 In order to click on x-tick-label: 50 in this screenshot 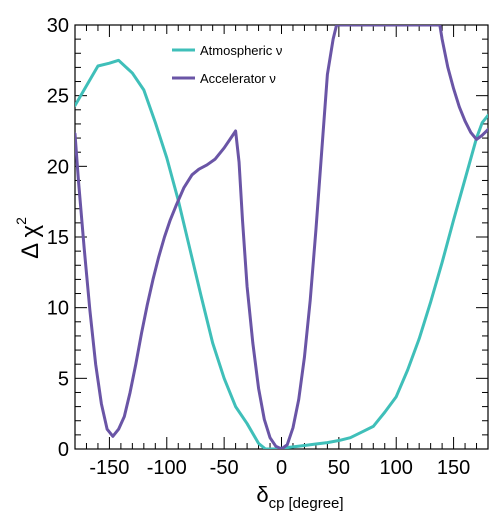, I will do `click(339, 468)`.